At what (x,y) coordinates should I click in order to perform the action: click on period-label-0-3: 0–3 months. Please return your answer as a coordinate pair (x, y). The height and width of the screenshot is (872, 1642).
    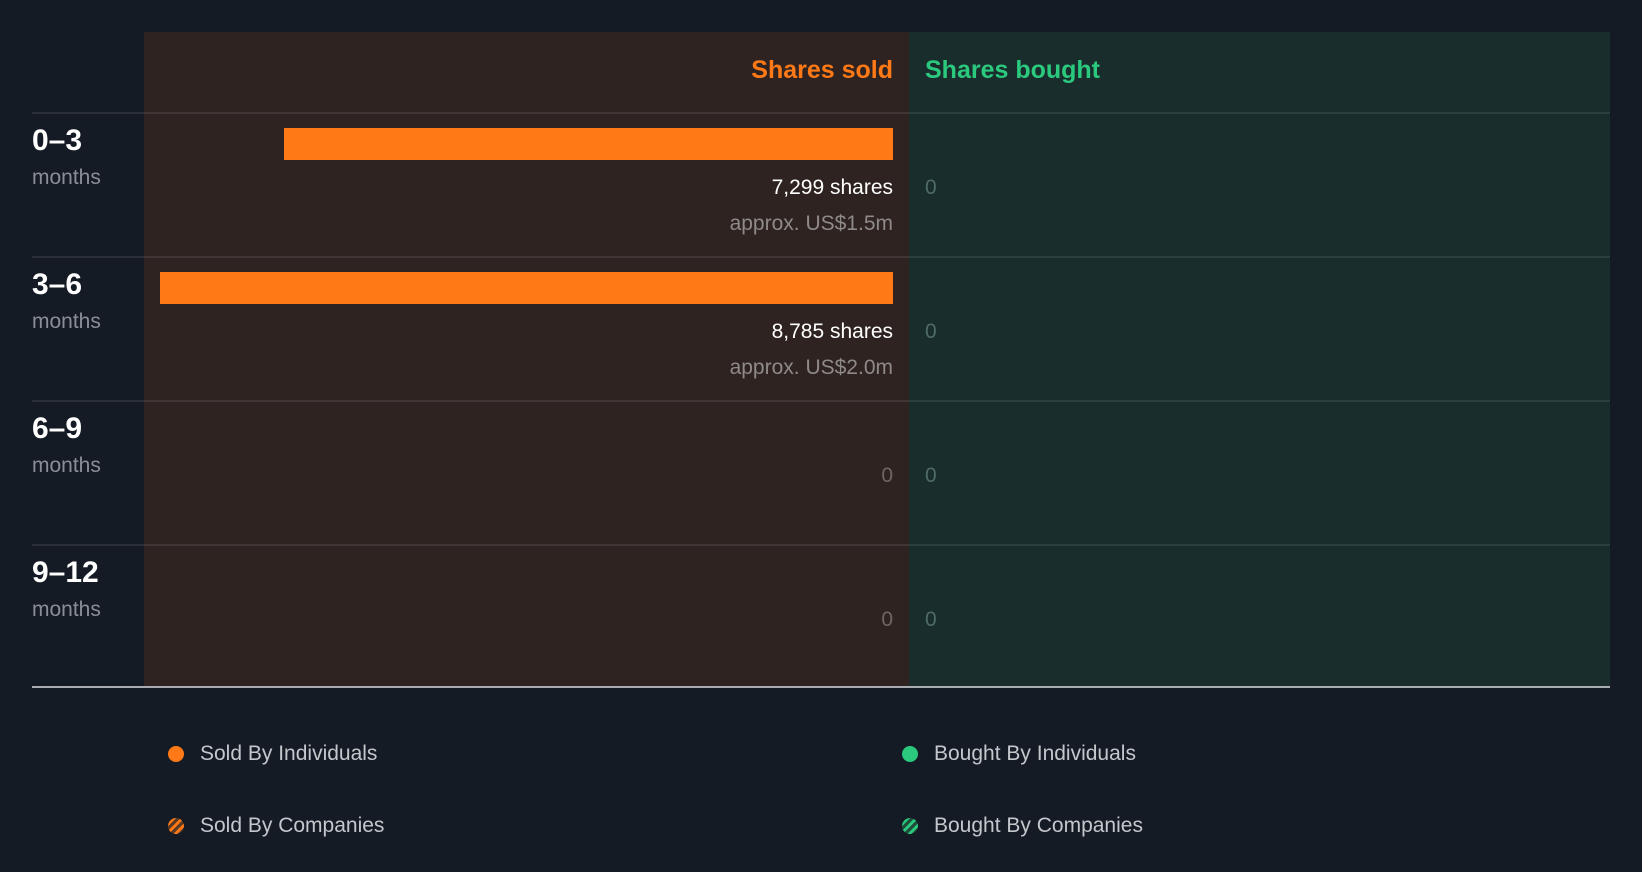
    Looking at the image, I should click on (66, 157).